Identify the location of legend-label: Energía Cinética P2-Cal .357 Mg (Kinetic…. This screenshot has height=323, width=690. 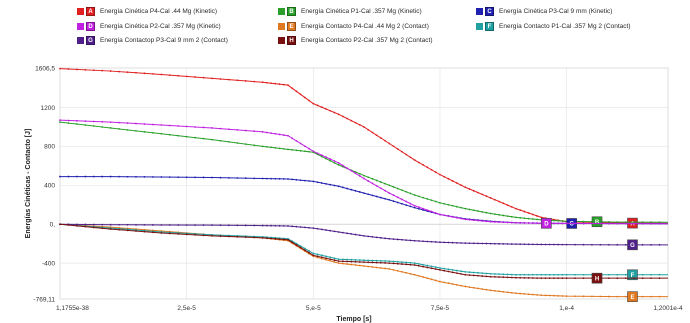
(160, 26).